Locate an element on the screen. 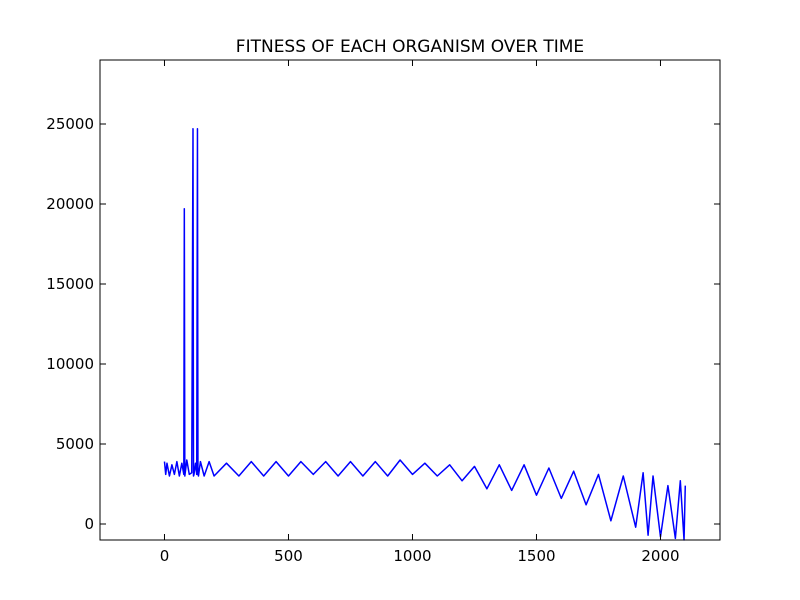 The image size is (800, 600). y-tick-label: 0 is located at coordinates (89, 524).